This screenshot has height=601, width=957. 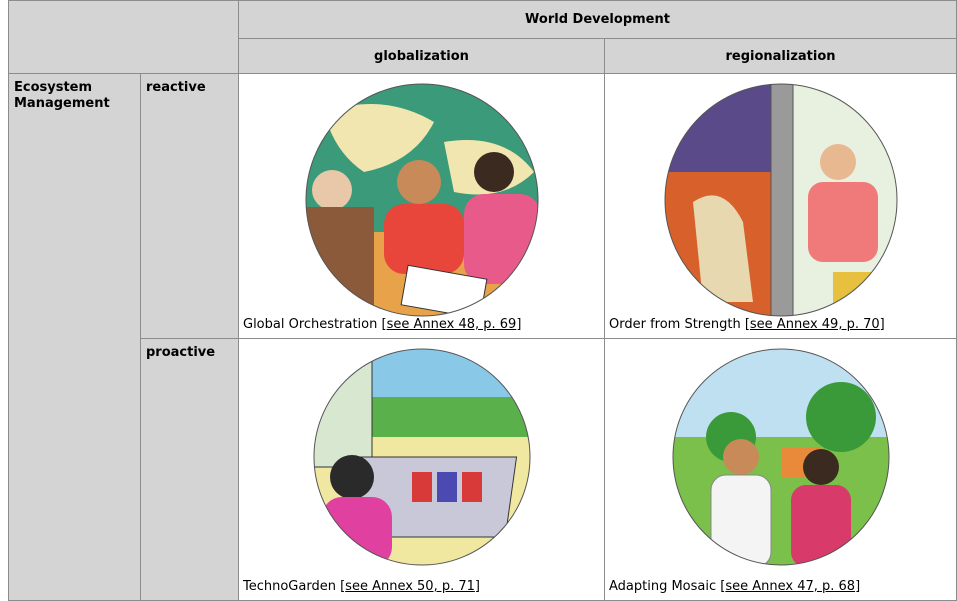 I want to click on column-header: globalization, so click(x=421, y=56).